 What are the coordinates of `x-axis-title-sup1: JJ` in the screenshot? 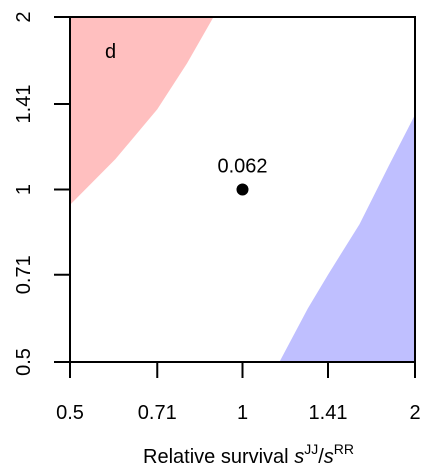 It's located at (311, 449).